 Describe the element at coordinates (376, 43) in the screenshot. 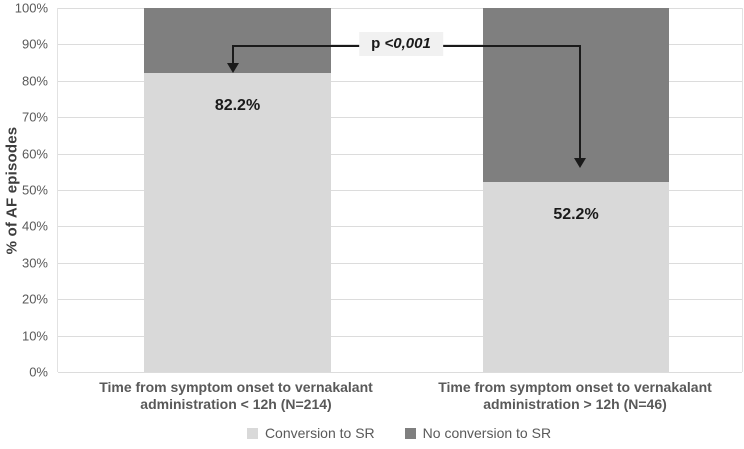

I see `p-value-prefix: p` at that location.